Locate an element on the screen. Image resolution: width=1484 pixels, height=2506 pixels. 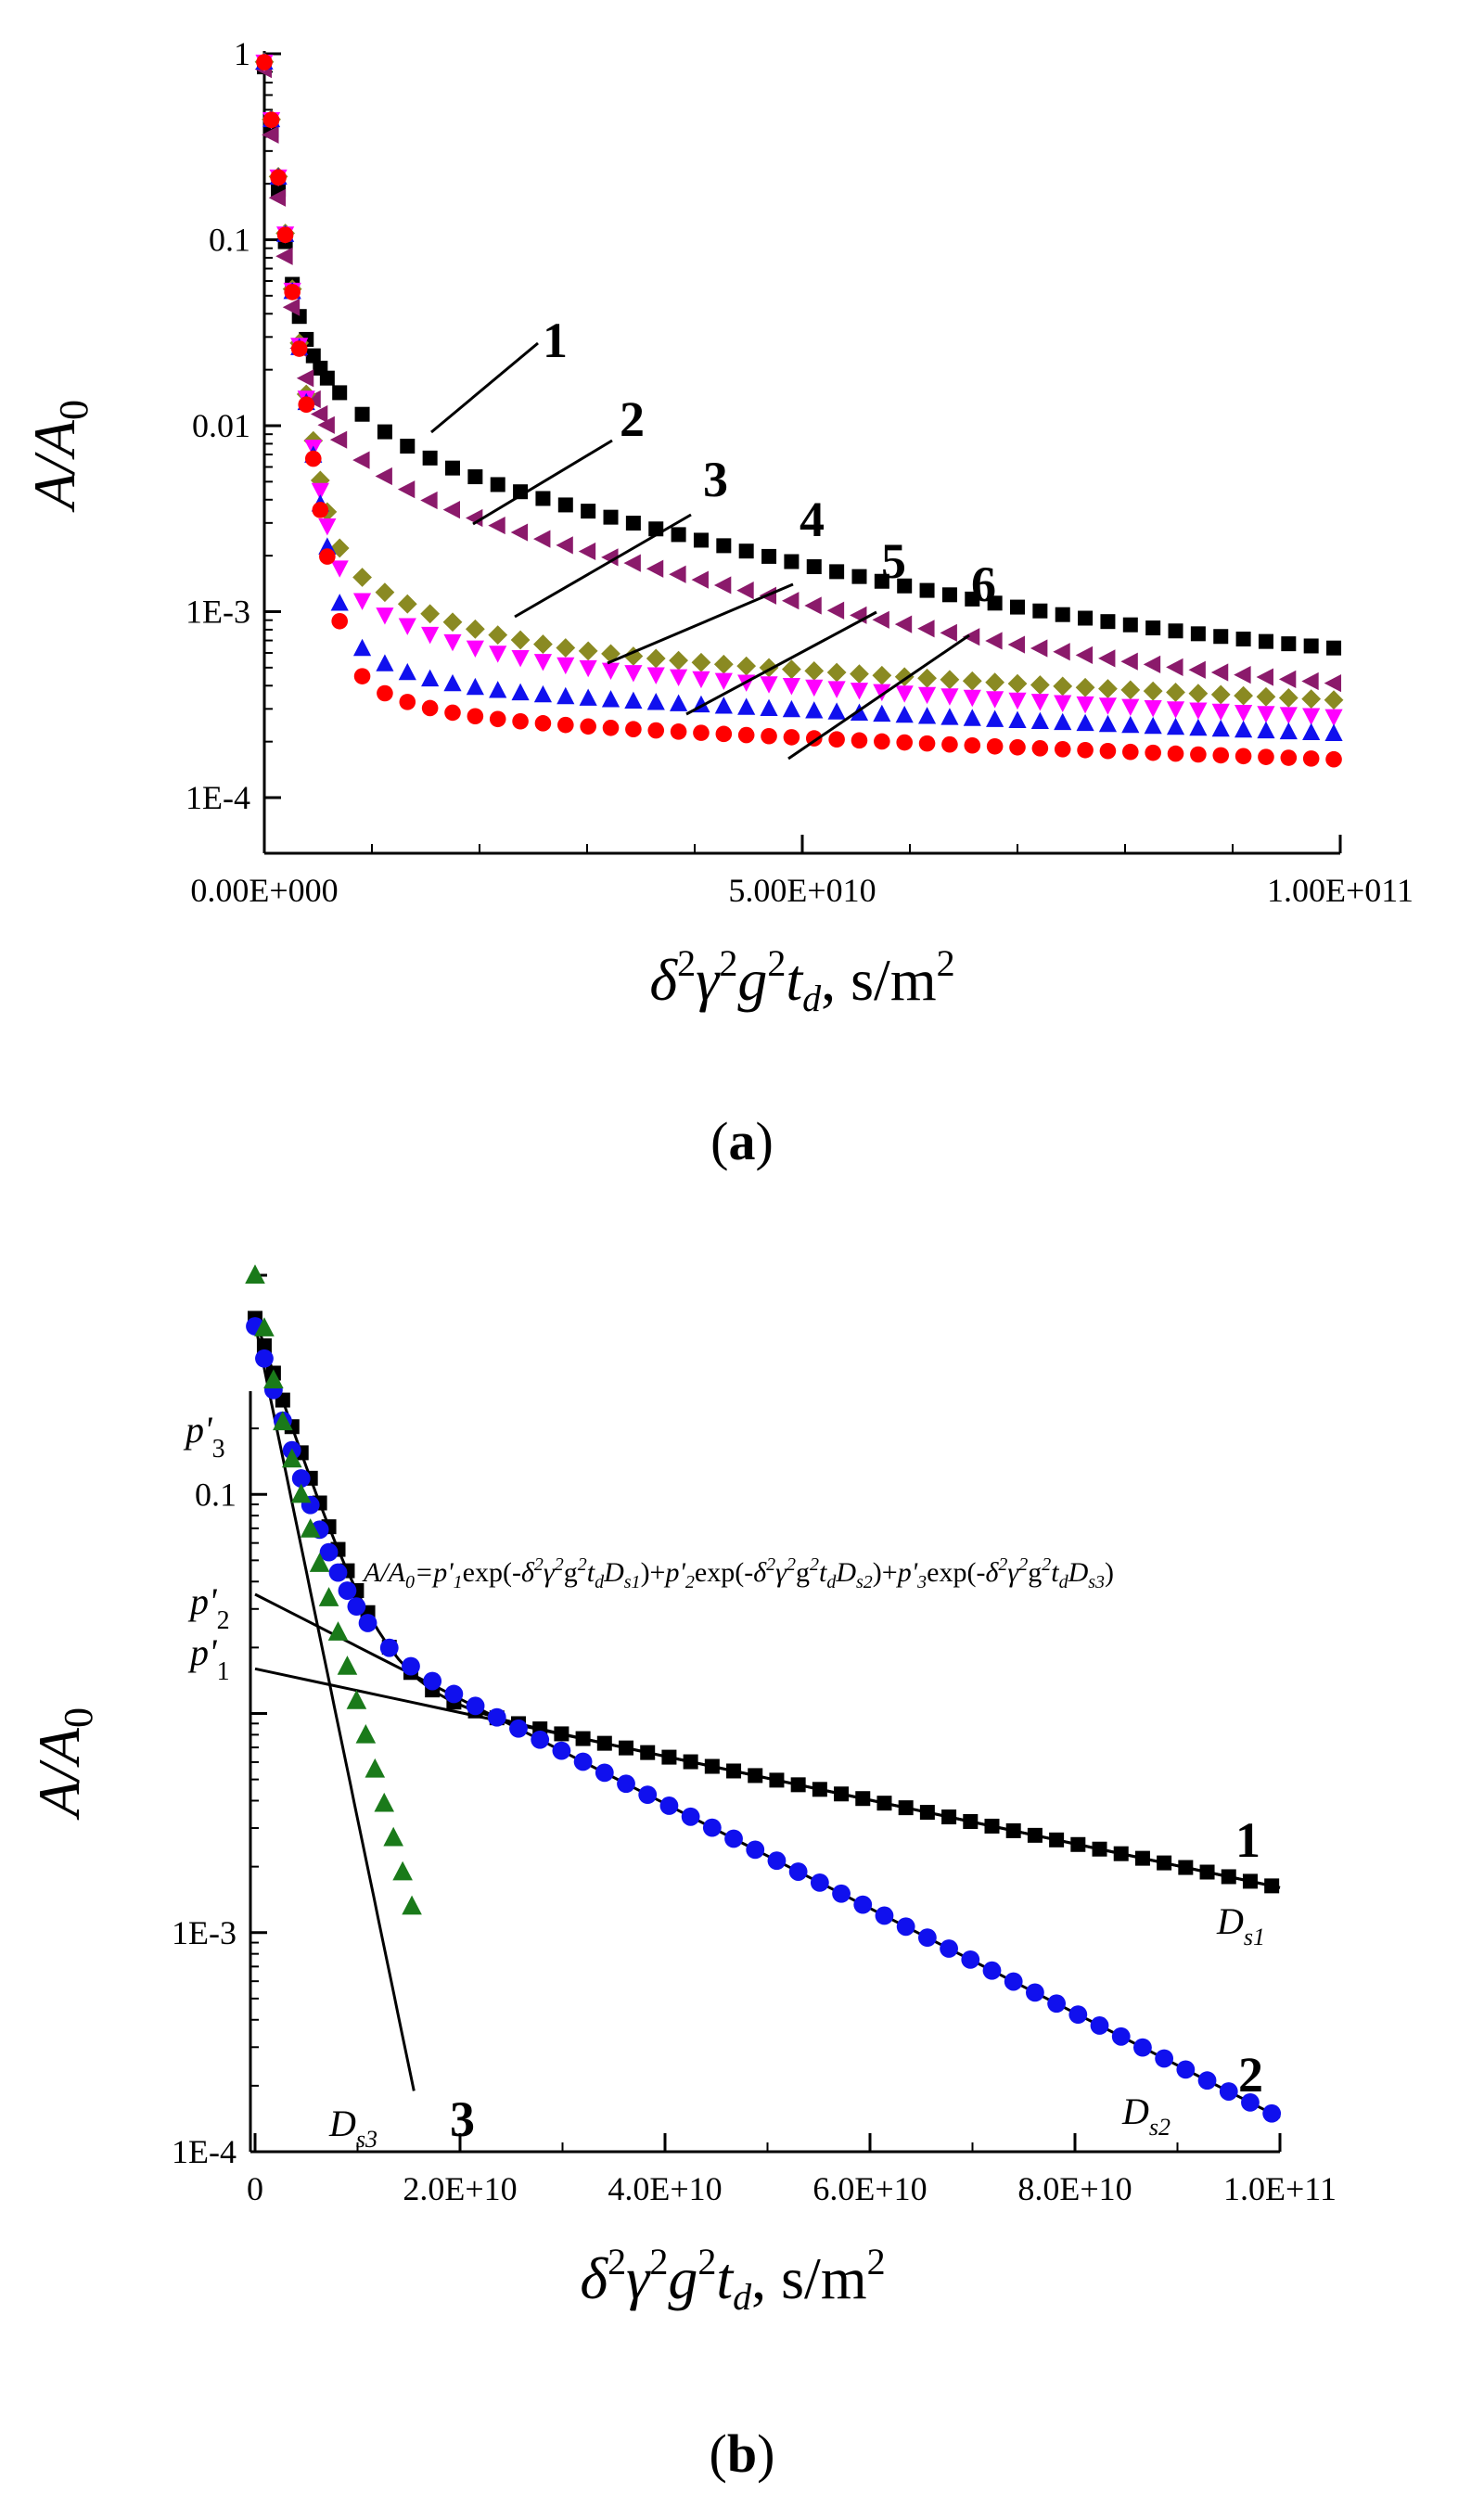
y-tick-label-a: 0.1 is located at coordinates (229, 240).